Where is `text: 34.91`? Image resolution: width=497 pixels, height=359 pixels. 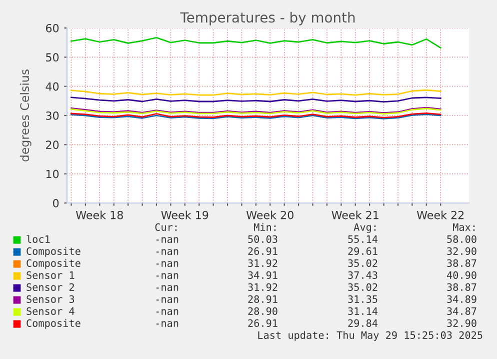
text: 34.91 is located at coordinates (263, 275).